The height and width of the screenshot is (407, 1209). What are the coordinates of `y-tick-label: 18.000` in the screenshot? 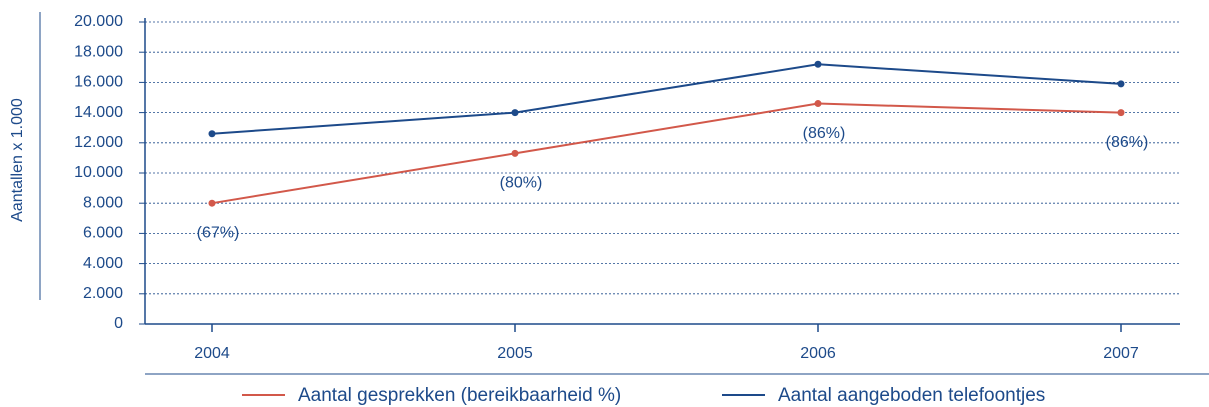 It's located at (98, 51).